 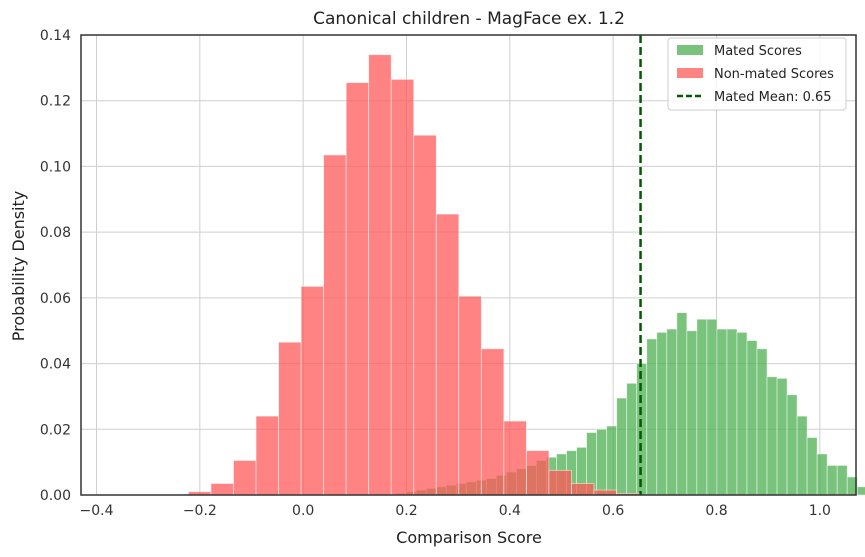 What do you see at coordinates (690, 73) in the screenshot?
I see `legend-swatch-non-mated` at bounding box center [690, 73].